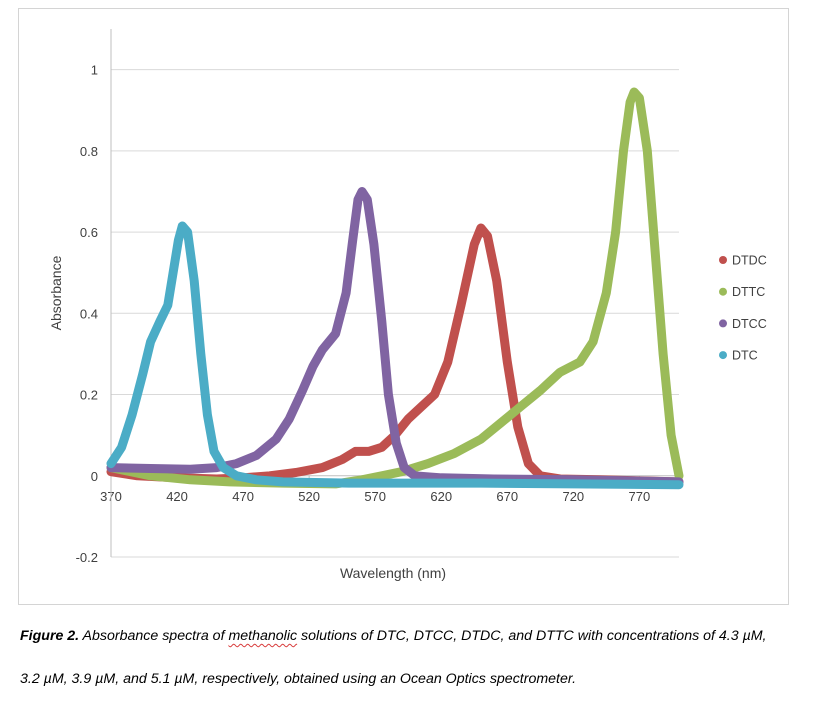  What do you see at coordinates (87, 557) in the screenshot?
I see `y-tick-label: -0.2` at bounding box center [87, 557].